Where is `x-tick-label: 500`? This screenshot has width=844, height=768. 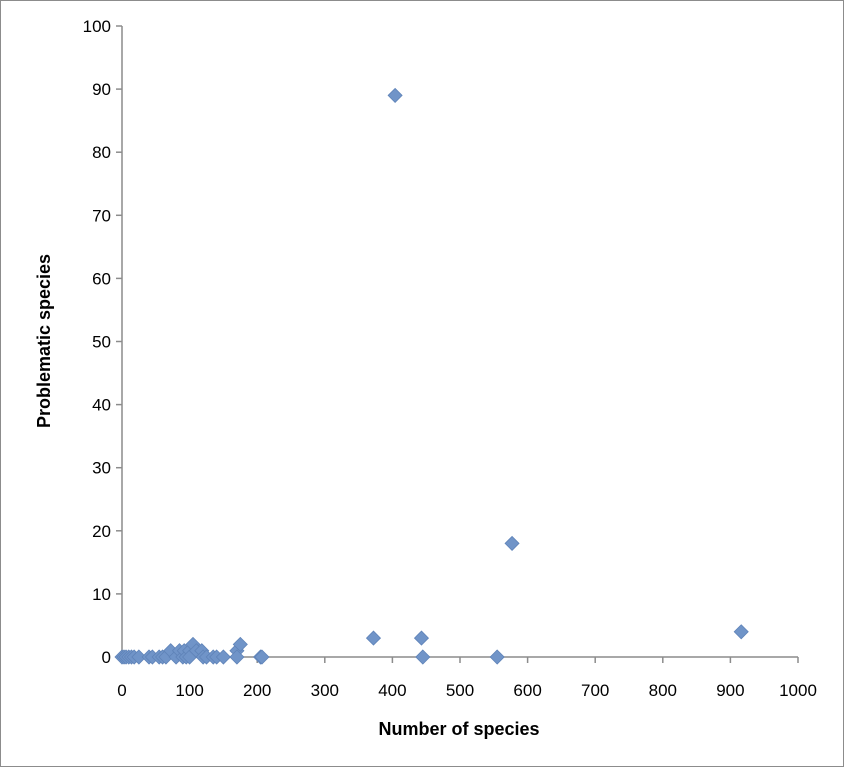
x-tick-label: 500 is located at coordinates (460, 690).